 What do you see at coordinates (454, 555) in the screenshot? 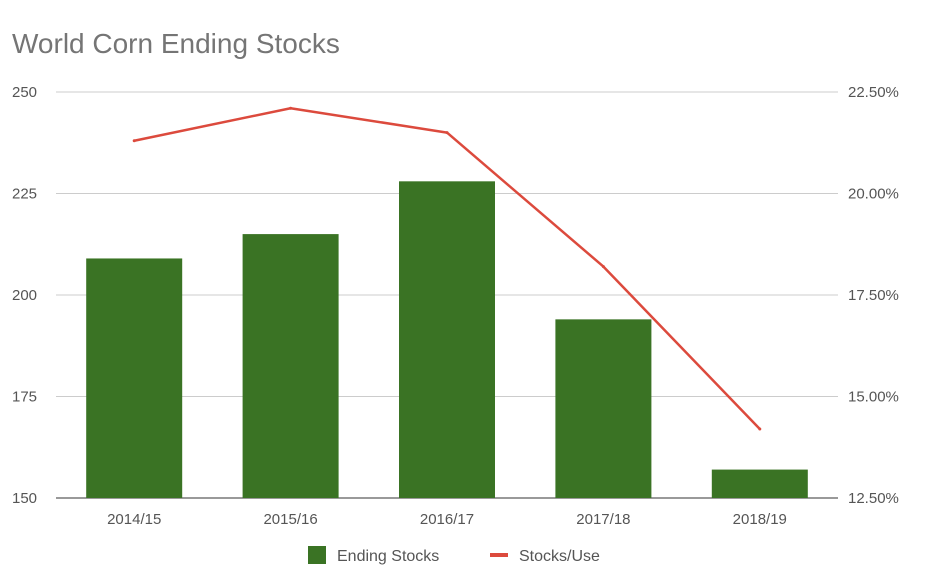
I see `legend: Ending Stocks Stocks/Use` at bounding box center [454, 555].